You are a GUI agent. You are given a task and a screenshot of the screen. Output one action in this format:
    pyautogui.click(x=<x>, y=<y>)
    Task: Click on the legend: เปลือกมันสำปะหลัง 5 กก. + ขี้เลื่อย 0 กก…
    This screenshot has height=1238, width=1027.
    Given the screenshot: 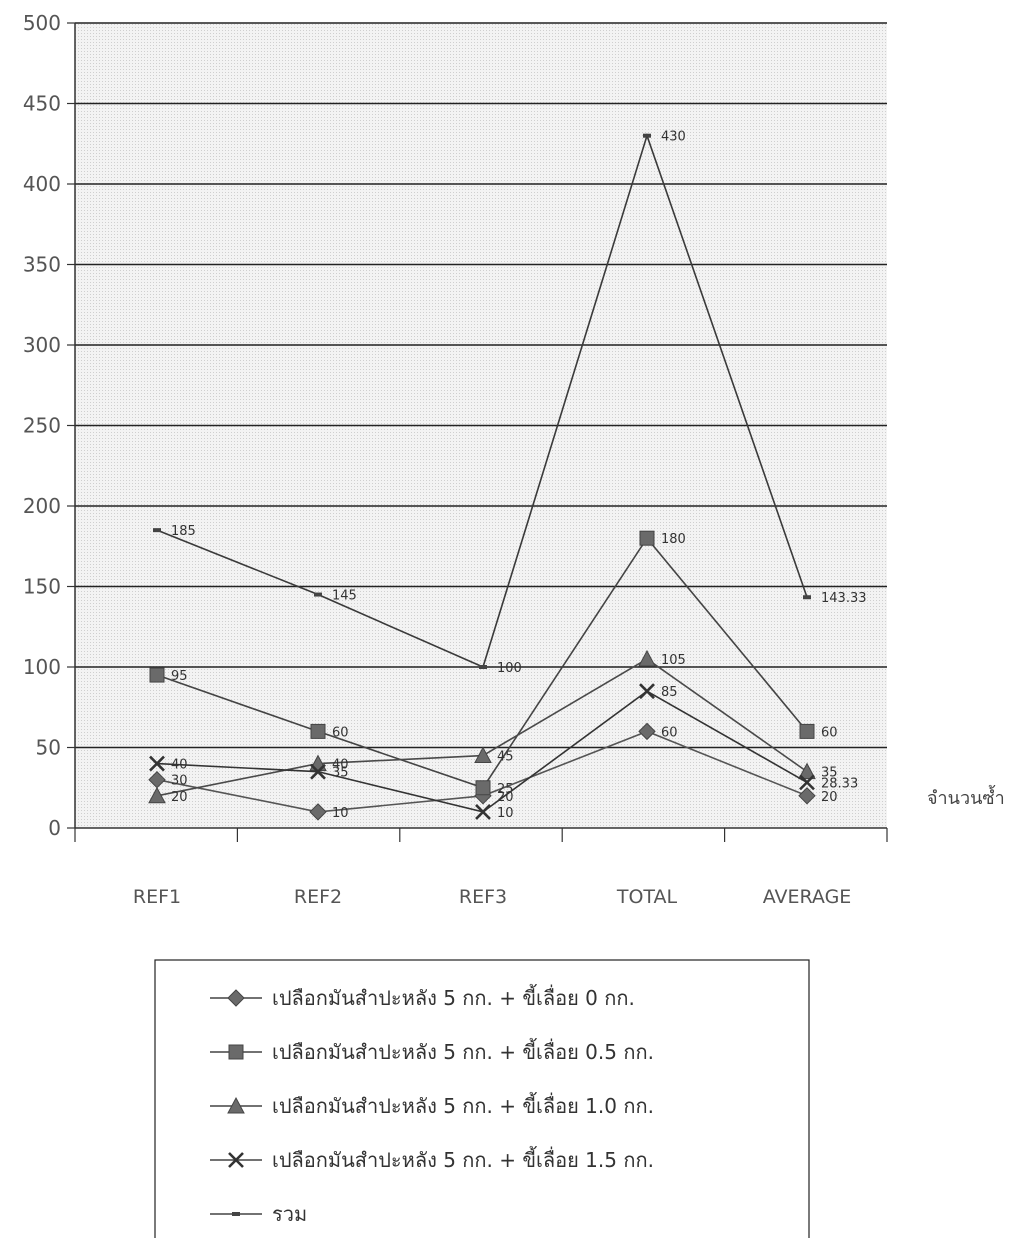 What is the action you would take?
    pyautogui.click(x=432, y=1105)
    